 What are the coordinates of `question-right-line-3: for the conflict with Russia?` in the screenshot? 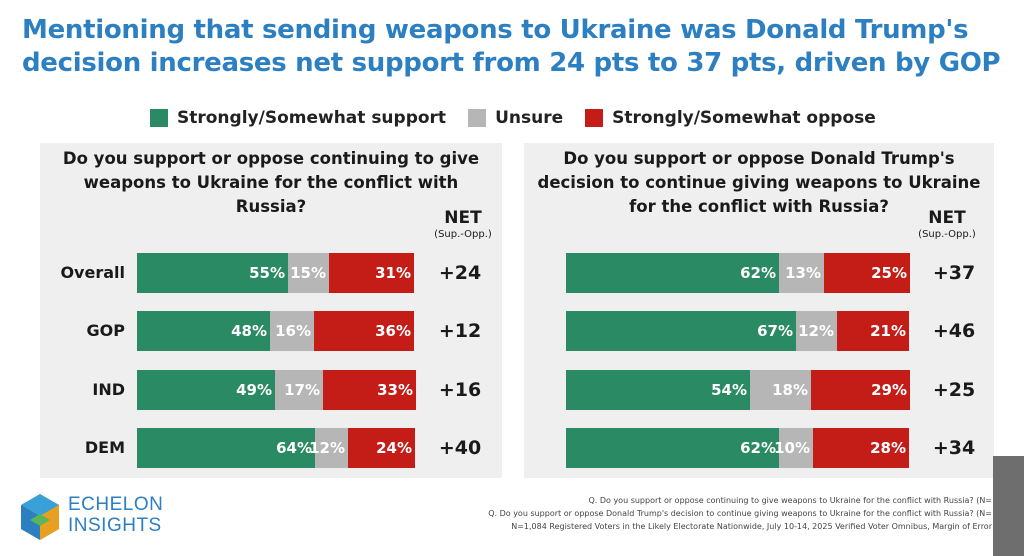 It's located at (759, 206).